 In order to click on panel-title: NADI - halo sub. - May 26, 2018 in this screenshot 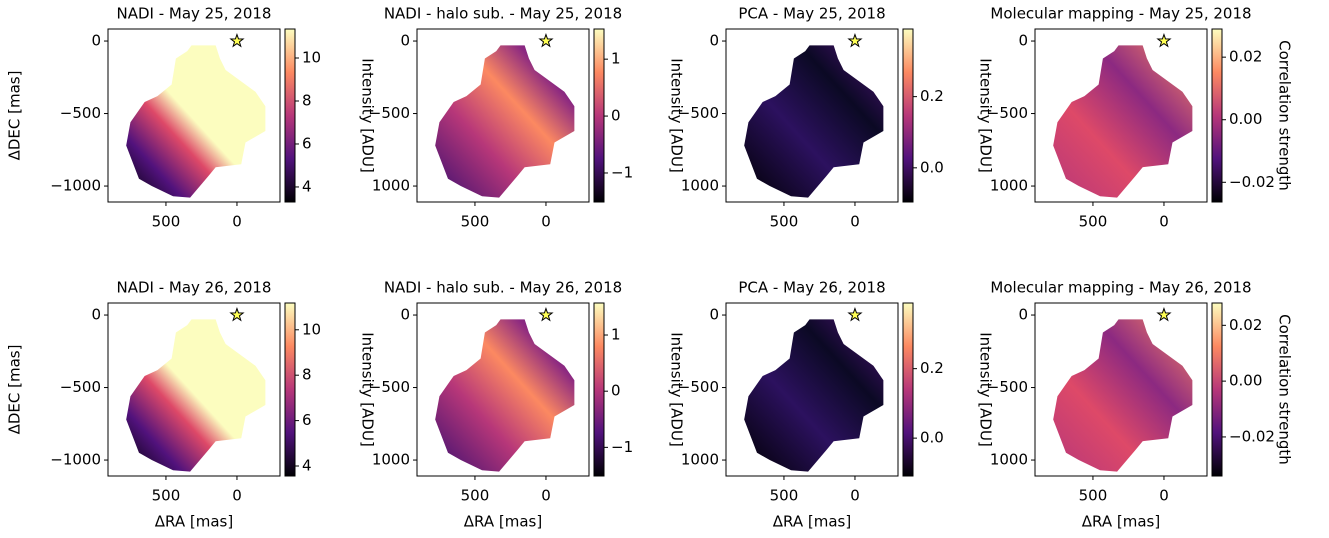, I will do `click(503, 288)`.